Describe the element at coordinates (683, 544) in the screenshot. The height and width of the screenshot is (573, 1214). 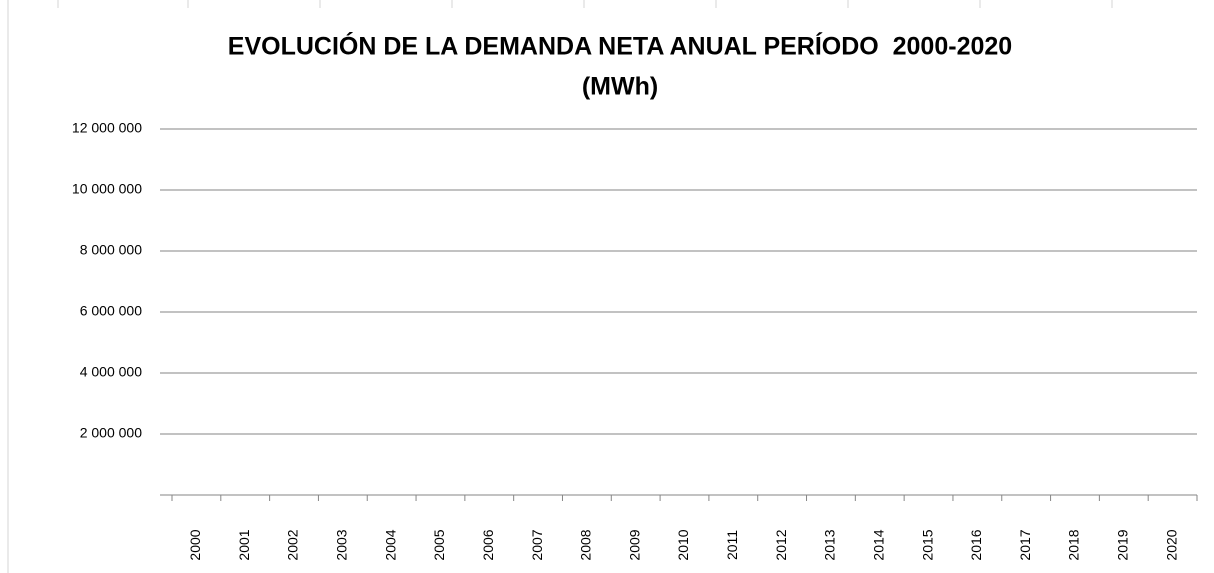
I see `x-tick-label: 2010` at that location.